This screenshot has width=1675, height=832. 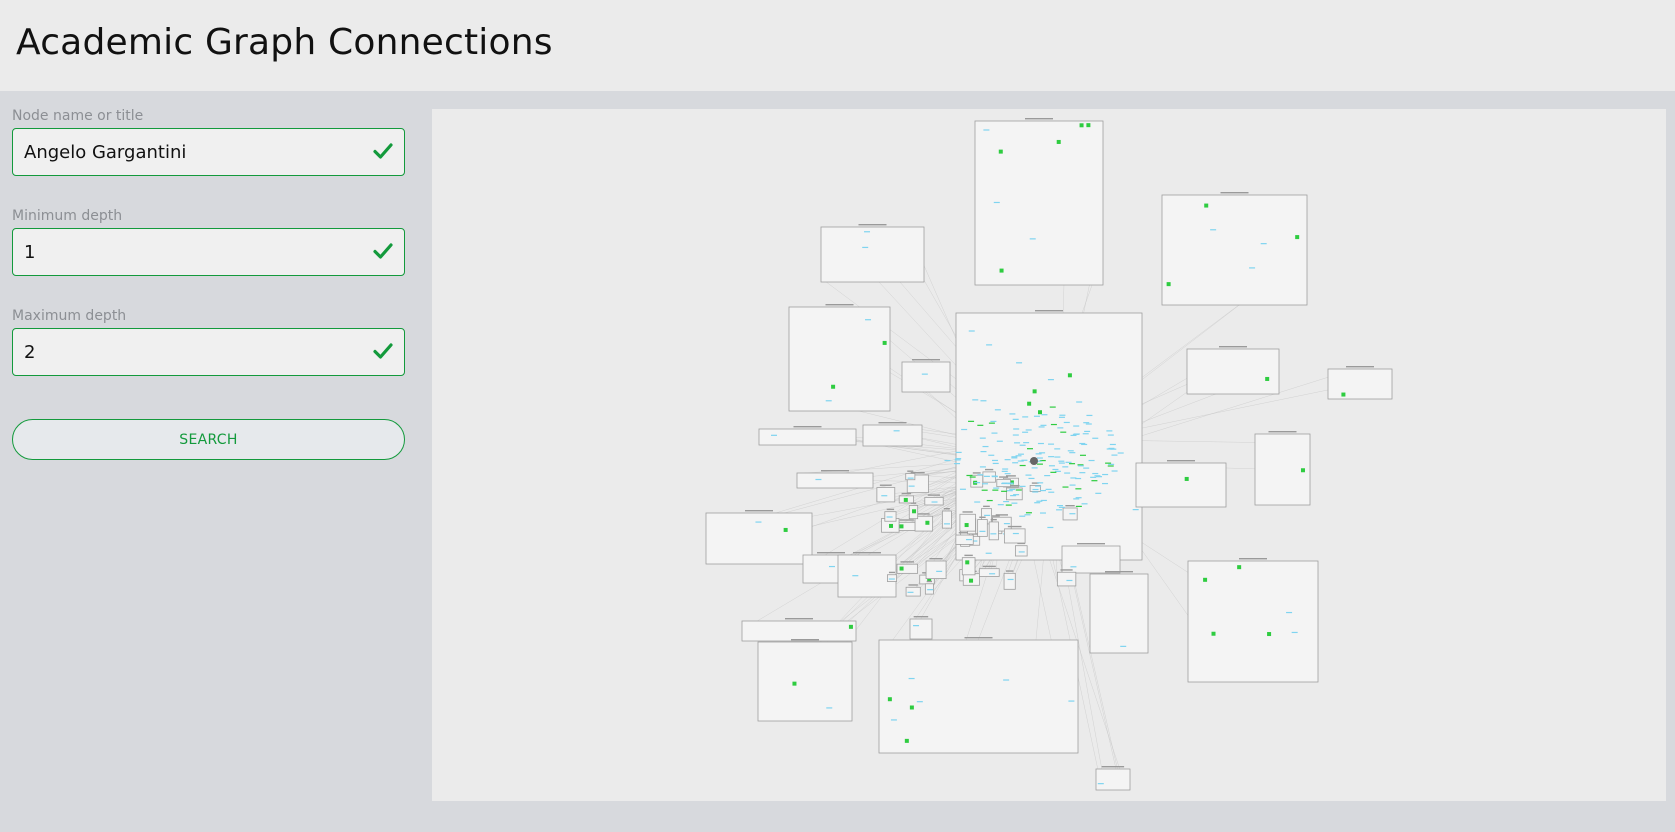 I want to click on hub-node, so click(x=1034, y=461).